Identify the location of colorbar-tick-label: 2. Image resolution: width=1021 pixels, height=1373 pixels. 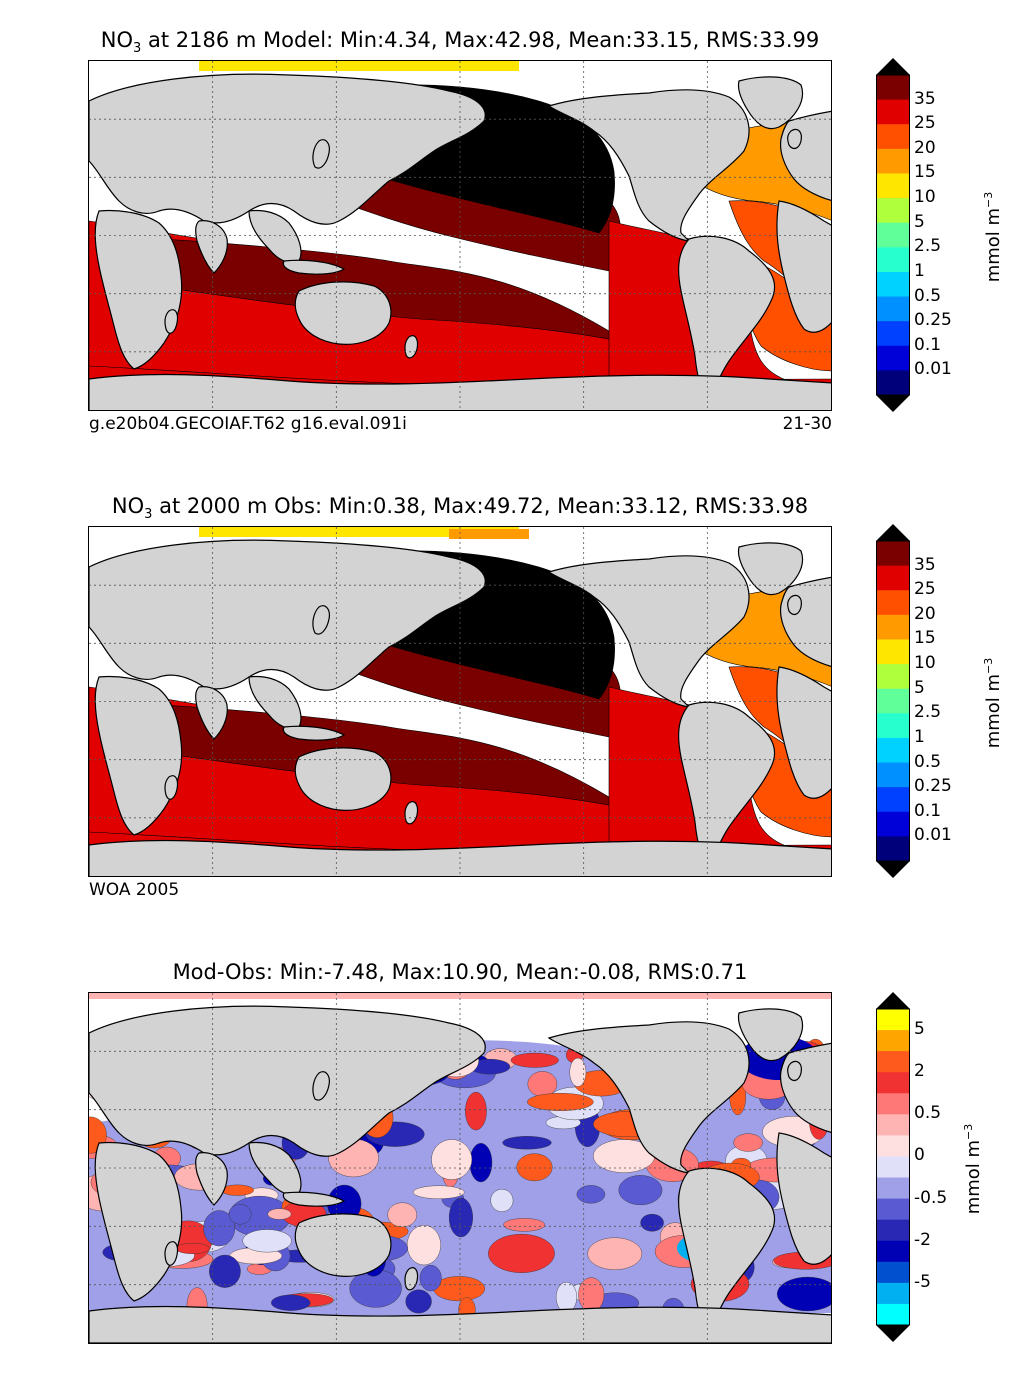
(919, 1071).